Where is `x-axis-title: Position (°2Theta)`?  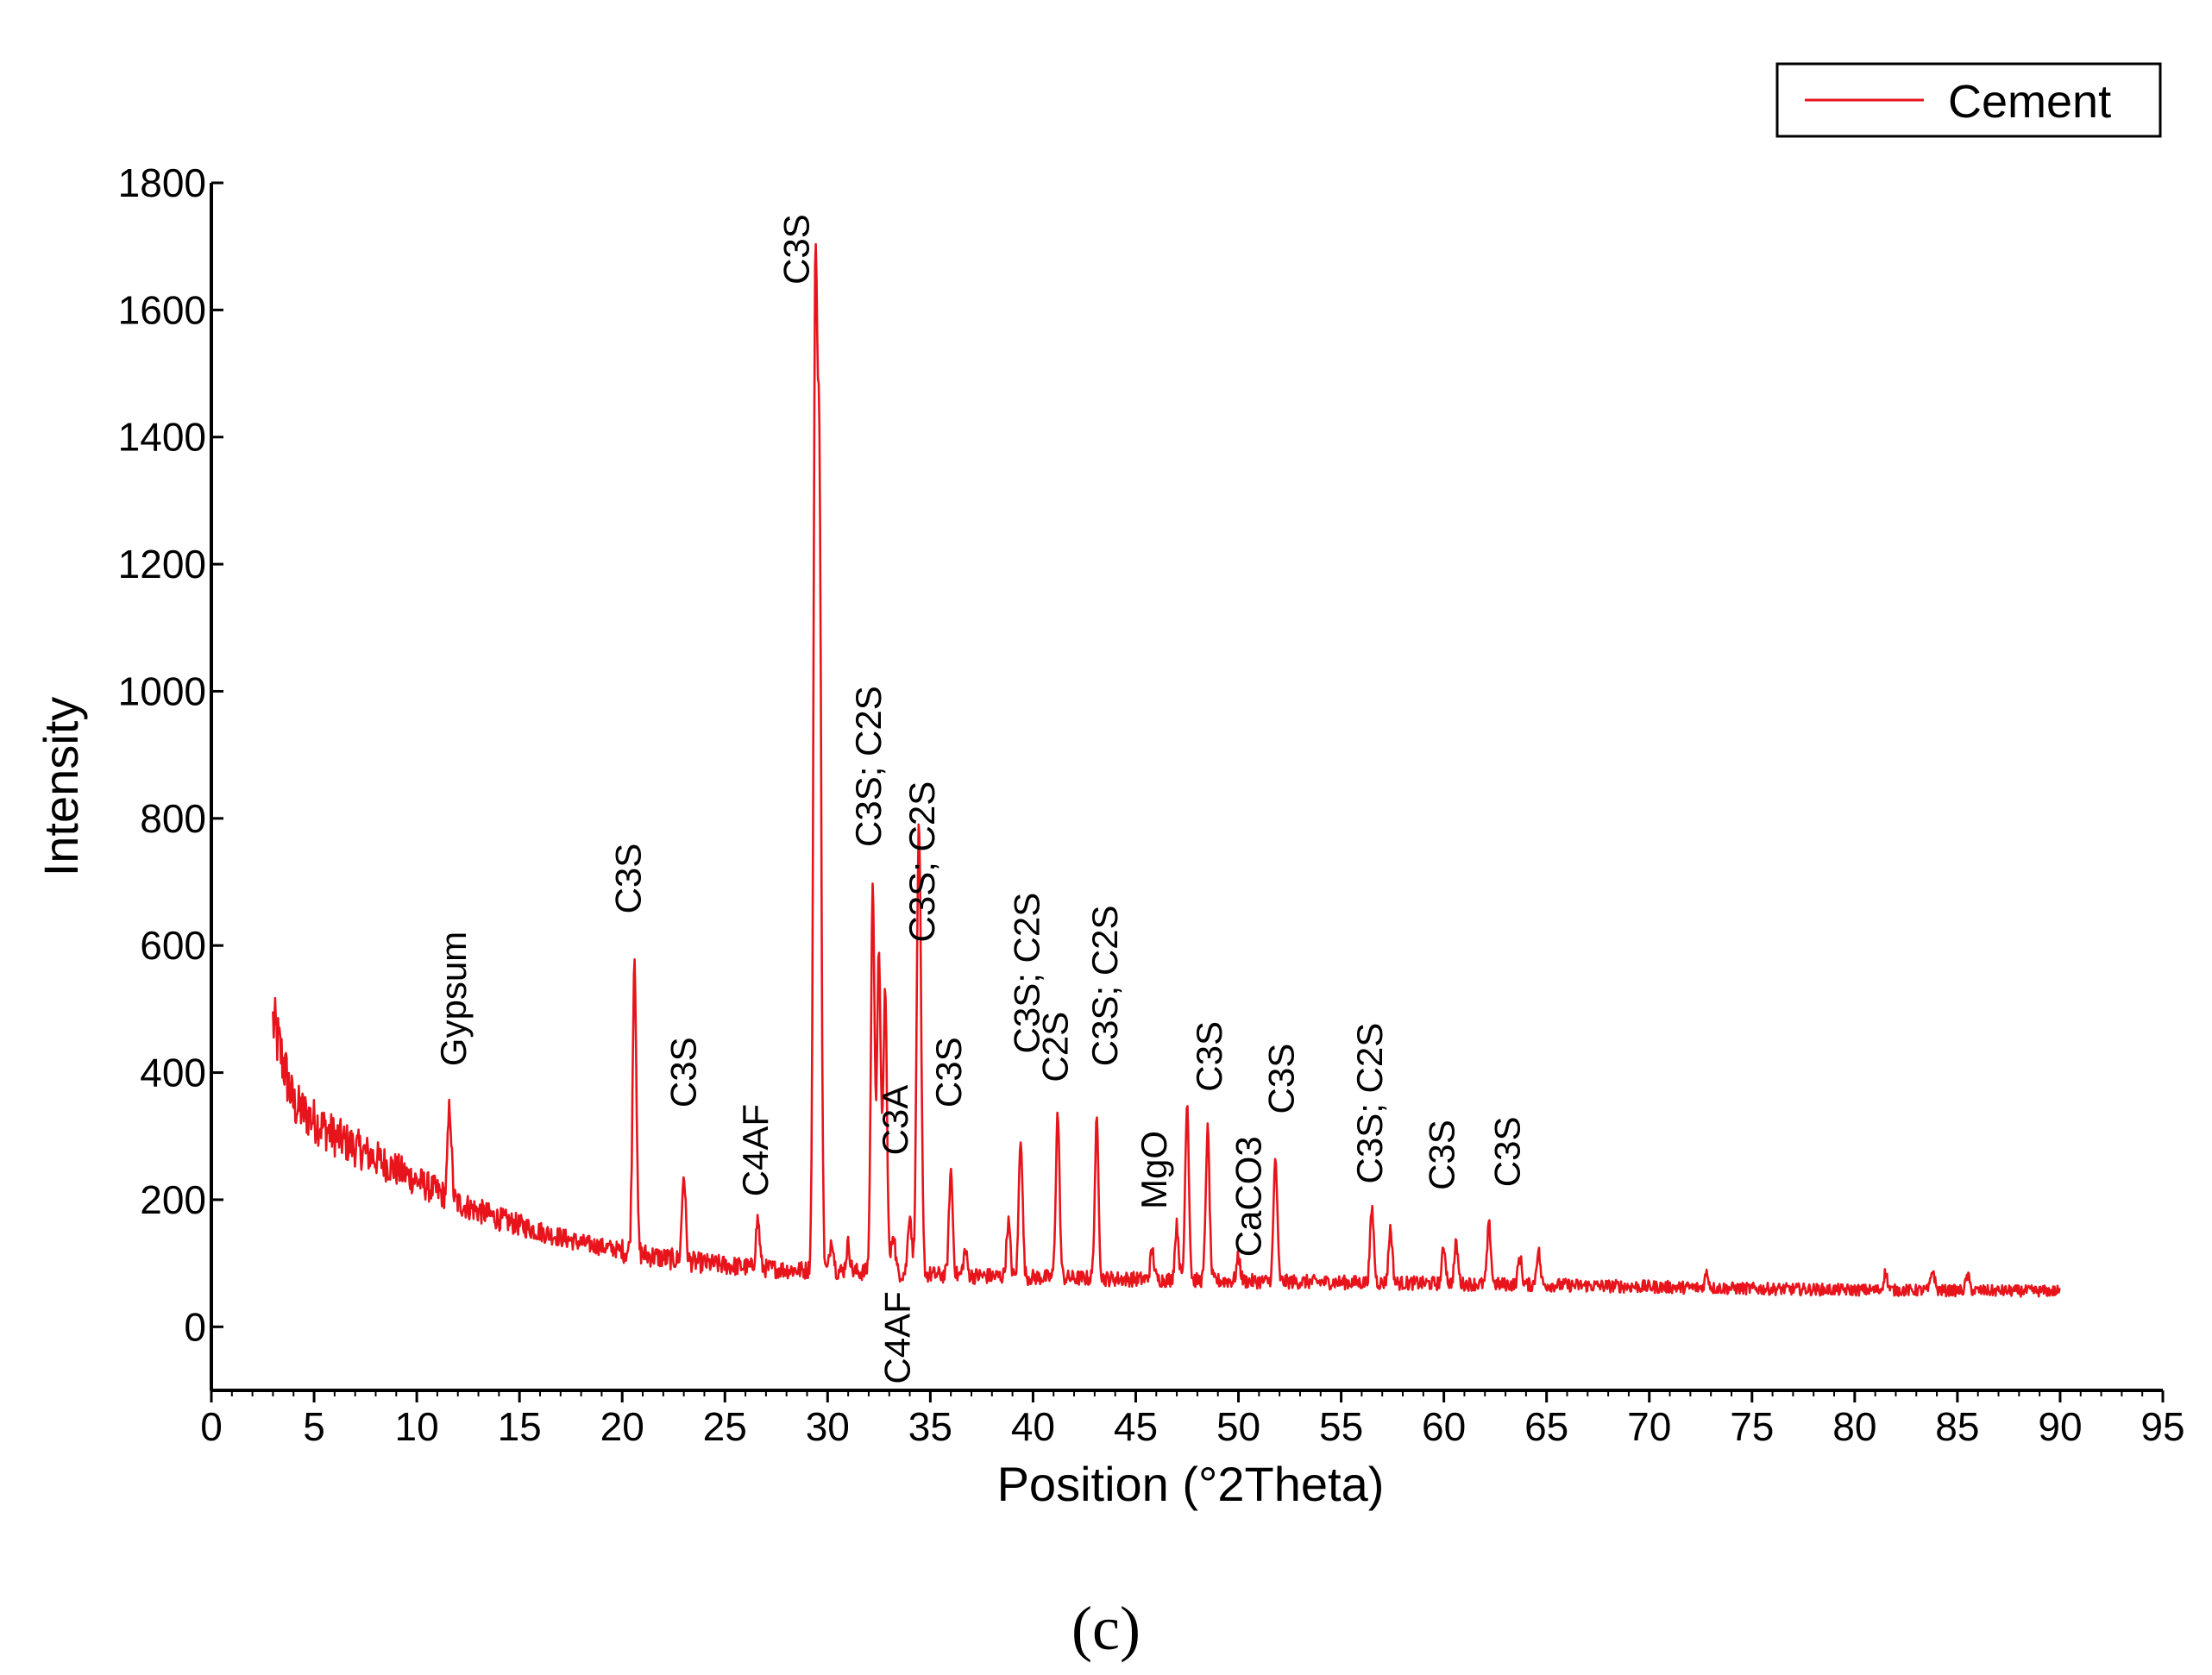 x-axis-title: Position (°2Theta) is located at coordinates (1191, 1484).